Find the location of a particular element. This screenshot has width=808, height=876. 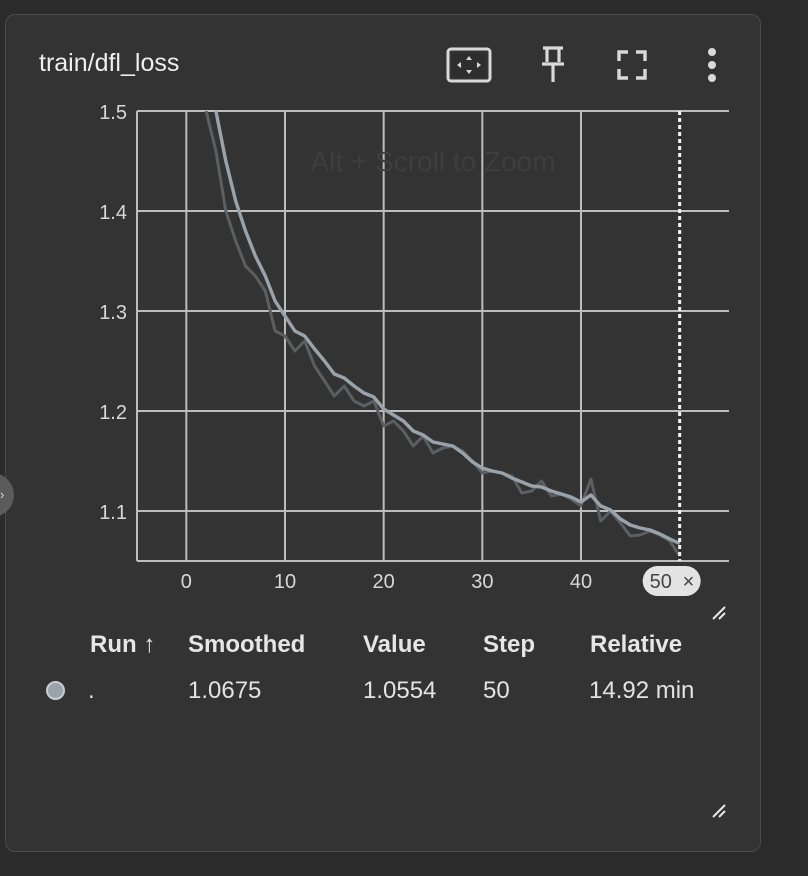

step-chip: 50 × is located at coordinates (671, 581).